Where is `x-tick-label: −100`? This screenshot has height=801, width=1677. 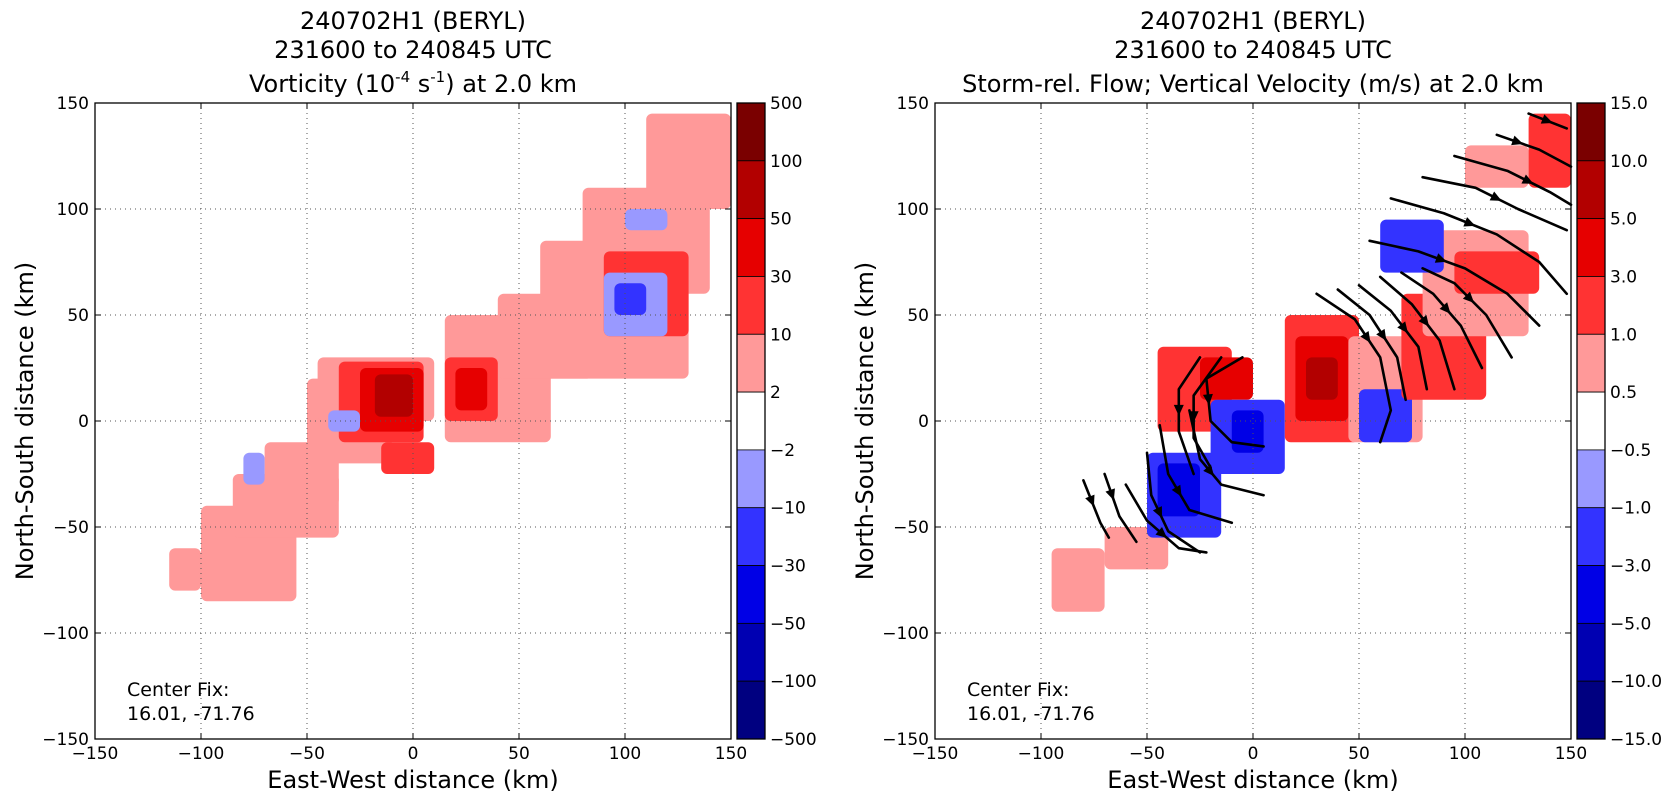 x-tick-label: −100 is located at coordinates (1041, 754).